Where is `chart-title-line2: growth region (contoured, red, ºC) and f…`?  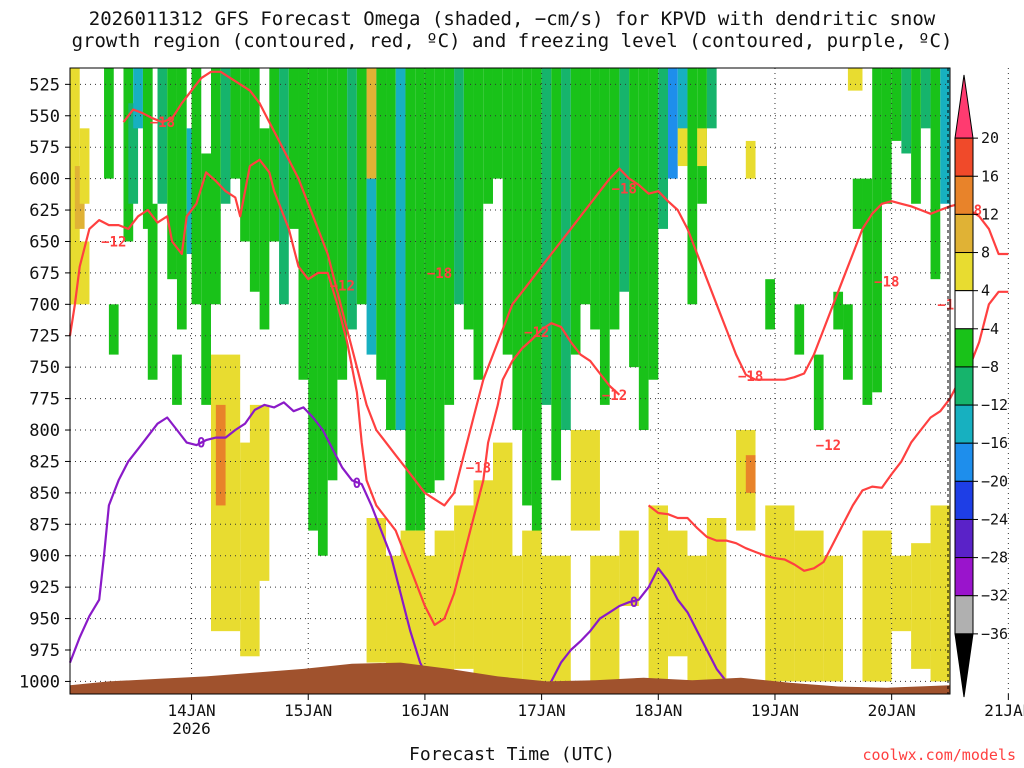
chart-title-line2: growth region (contoured, red, ºC) and f… is located at coordinates (512, 41).